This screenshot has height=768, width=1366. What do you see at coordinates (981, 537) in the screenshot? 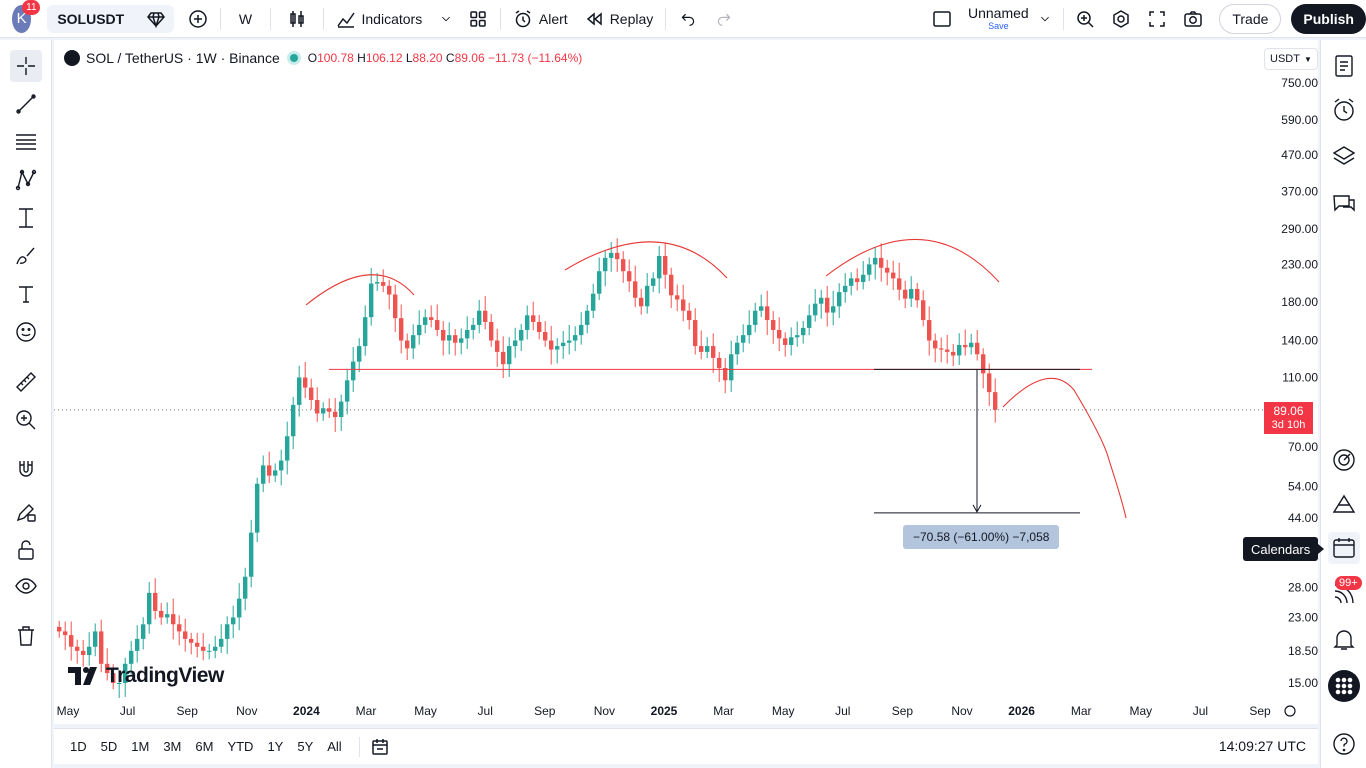
I see `price-range-label: −70.58 (−61.00%) −7,058` at bounding box center [981, 537].